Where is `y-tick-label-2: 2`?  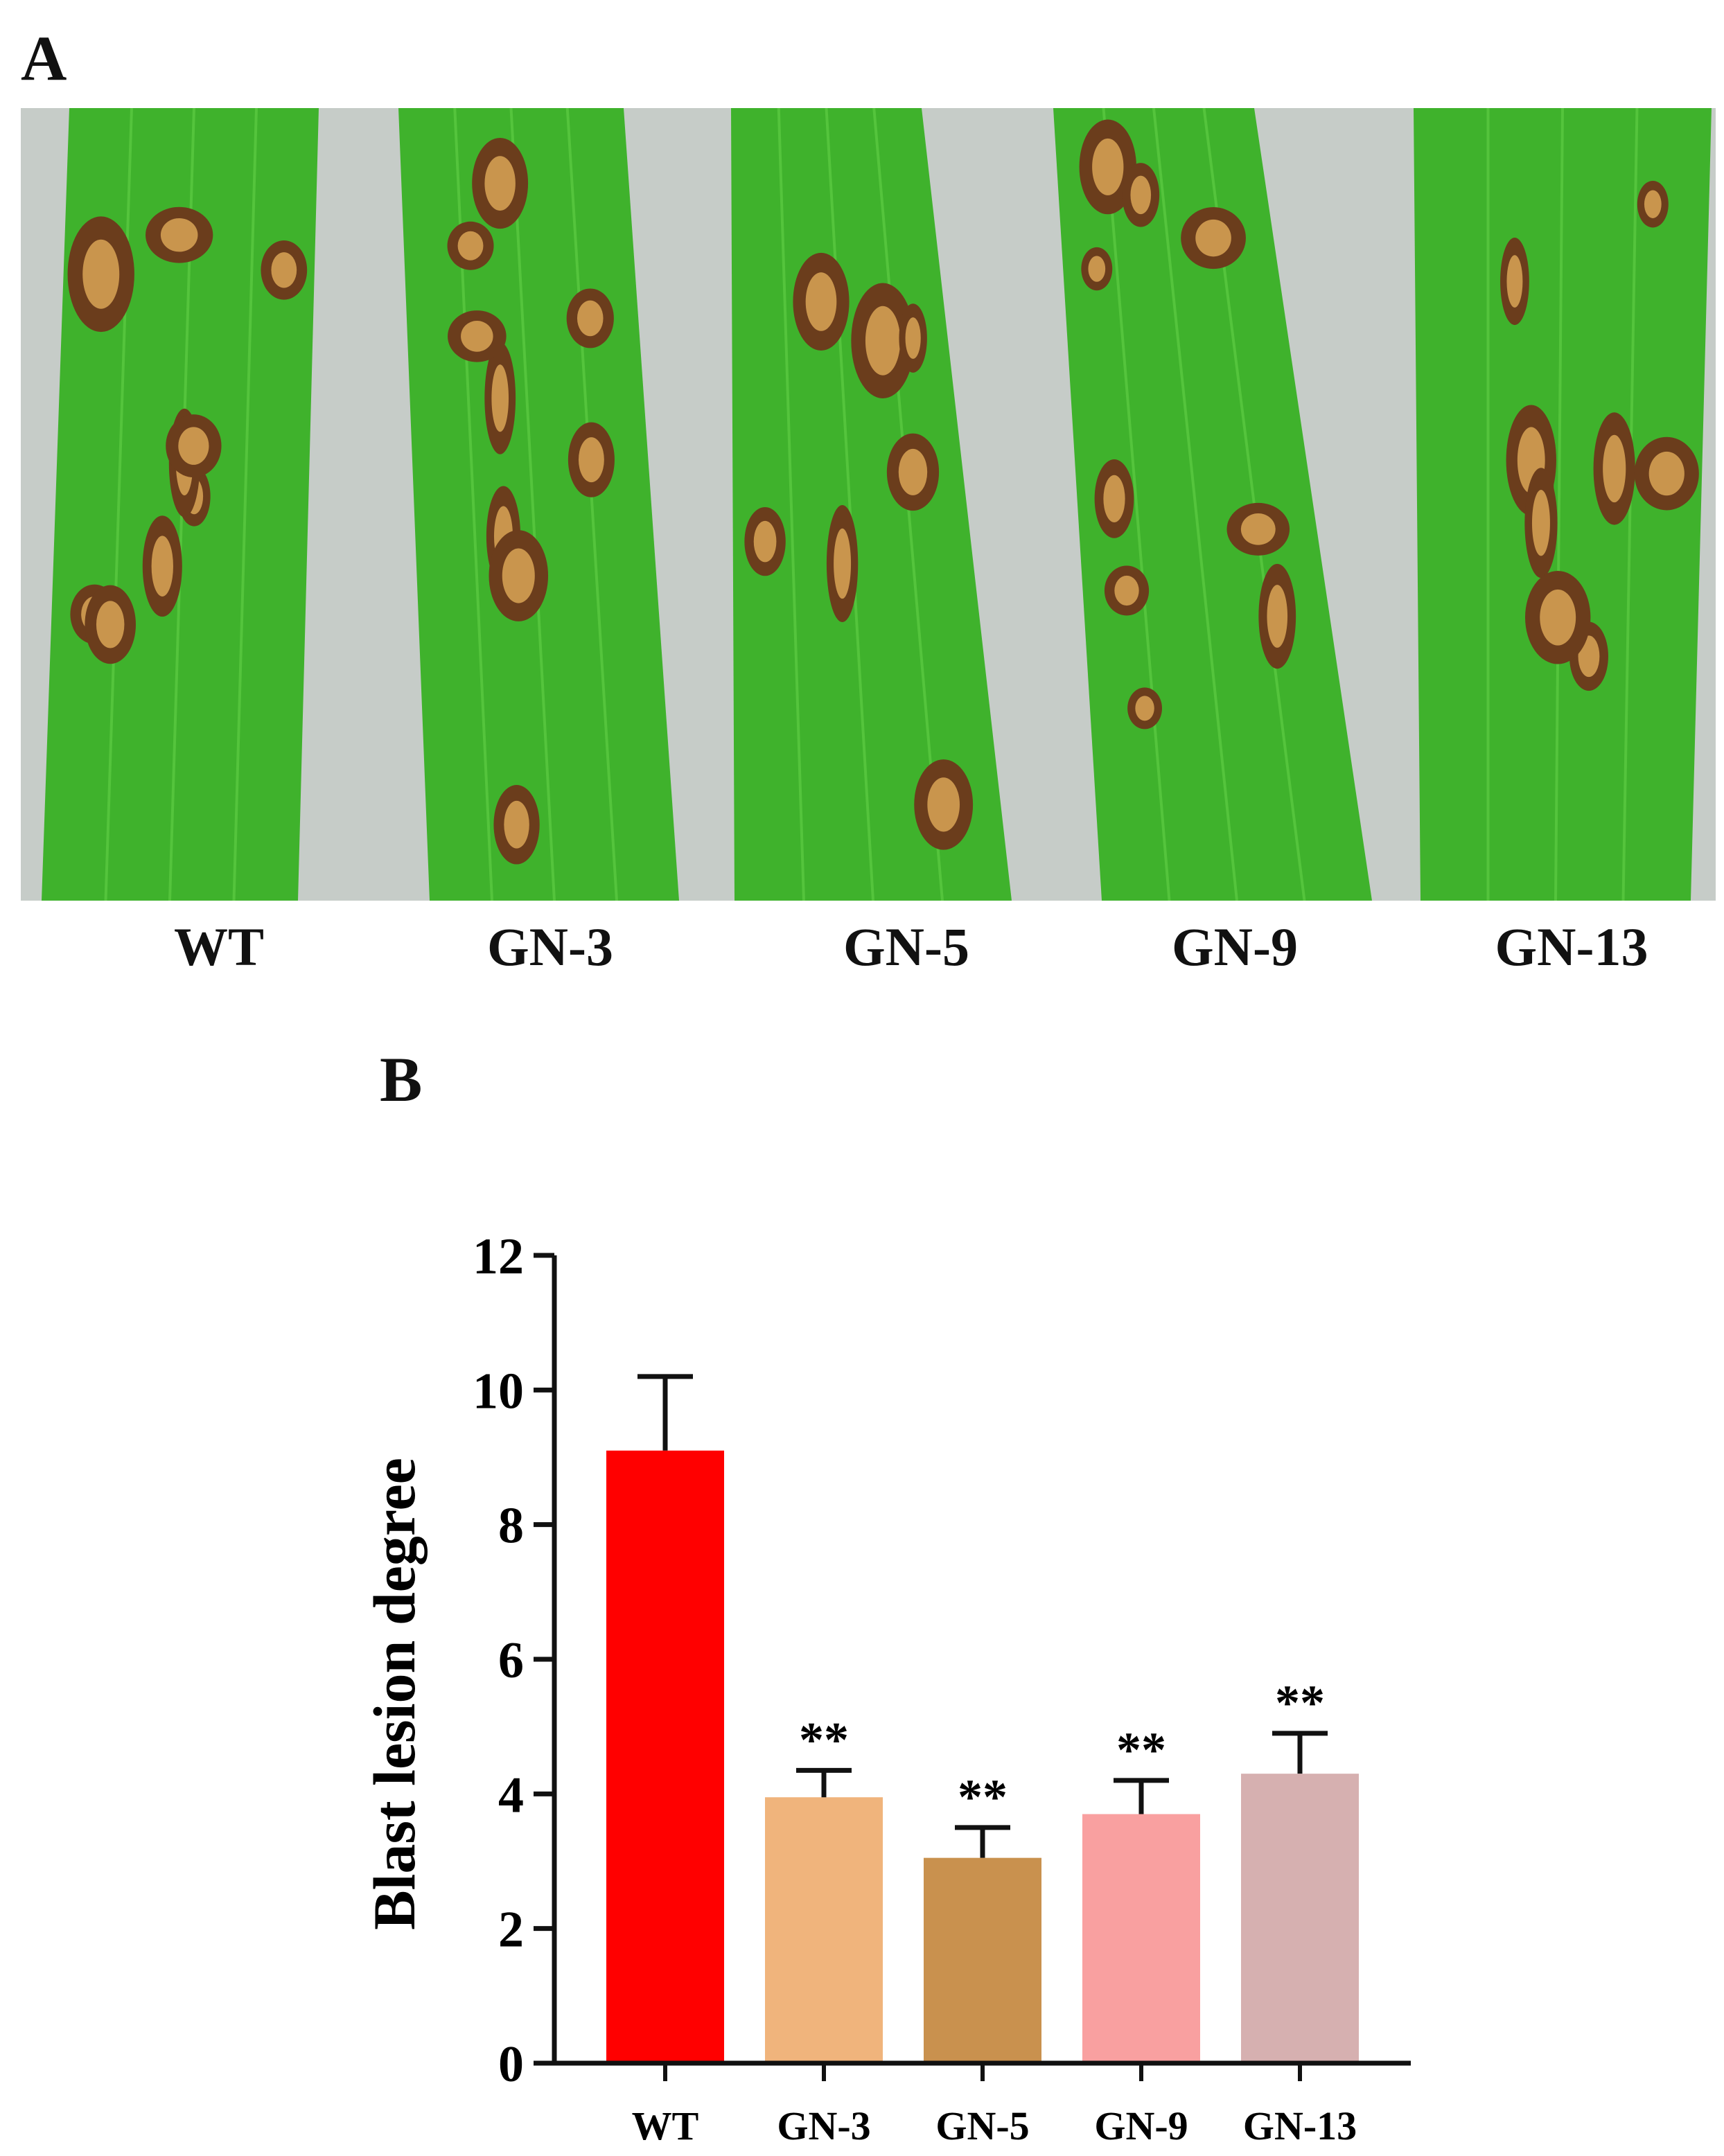
y-tick-label-2: 2 is located at coordinates (511, 1931).